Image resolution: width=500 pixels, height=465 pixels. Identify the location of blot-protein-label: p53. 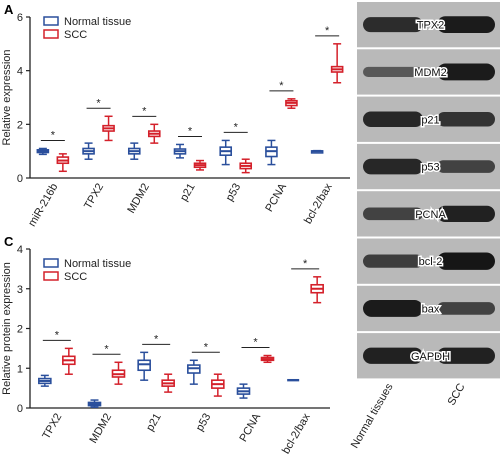
(430, 168).